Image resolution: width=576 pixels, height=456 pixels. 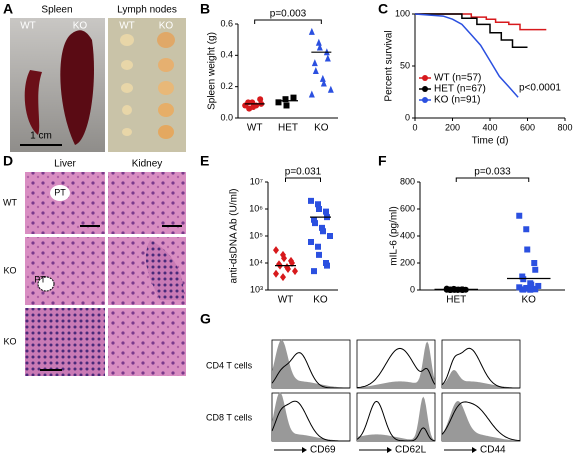 What do you see at coordinates (205, 319) in the screenshot?
I see `panel-letter: G` at bounding box center [205, 319].